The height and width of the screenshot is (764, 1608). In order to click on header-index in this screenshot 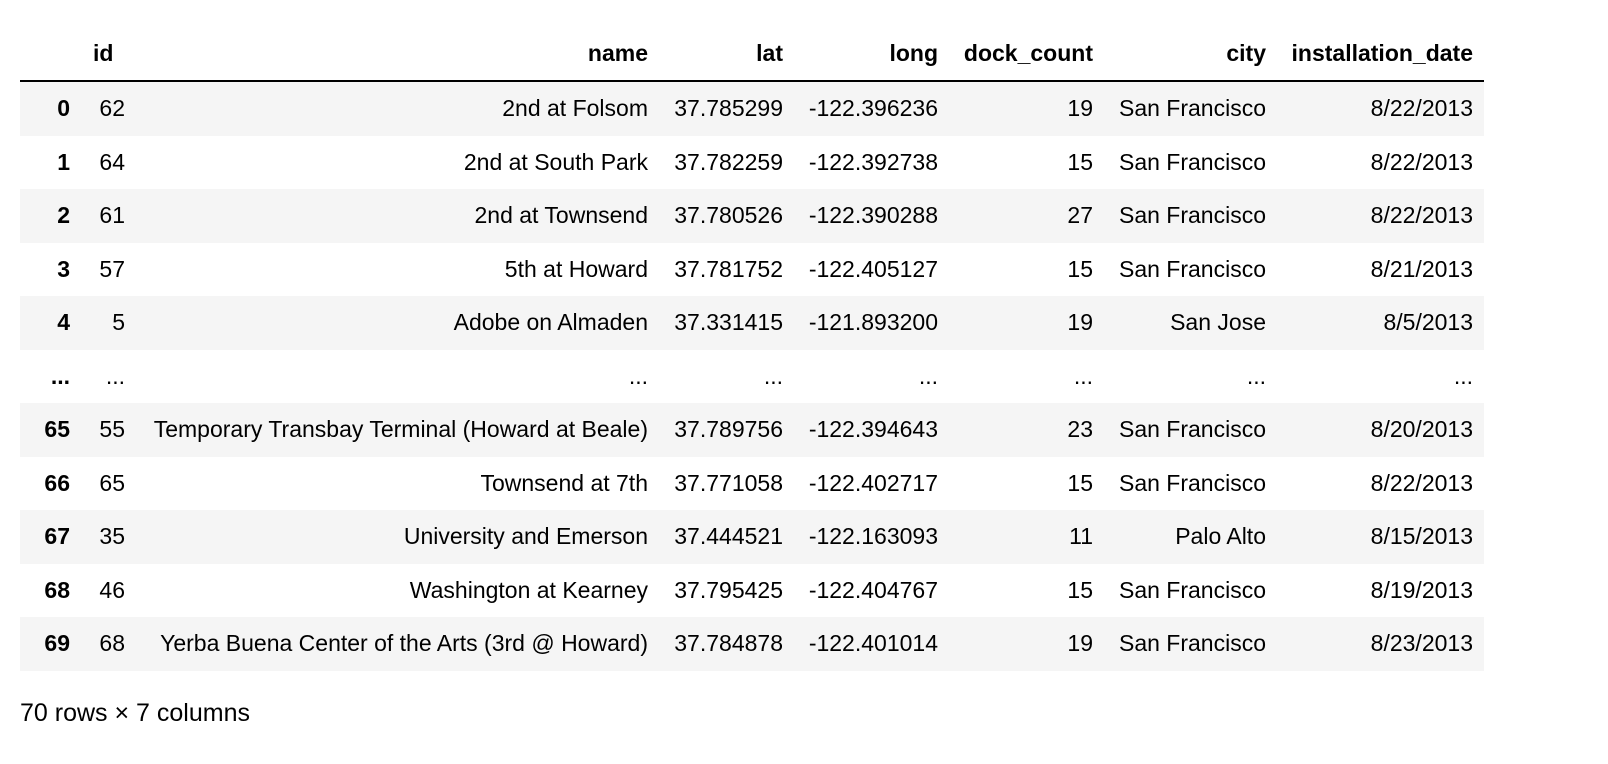, I will do `click(50, 54)`.